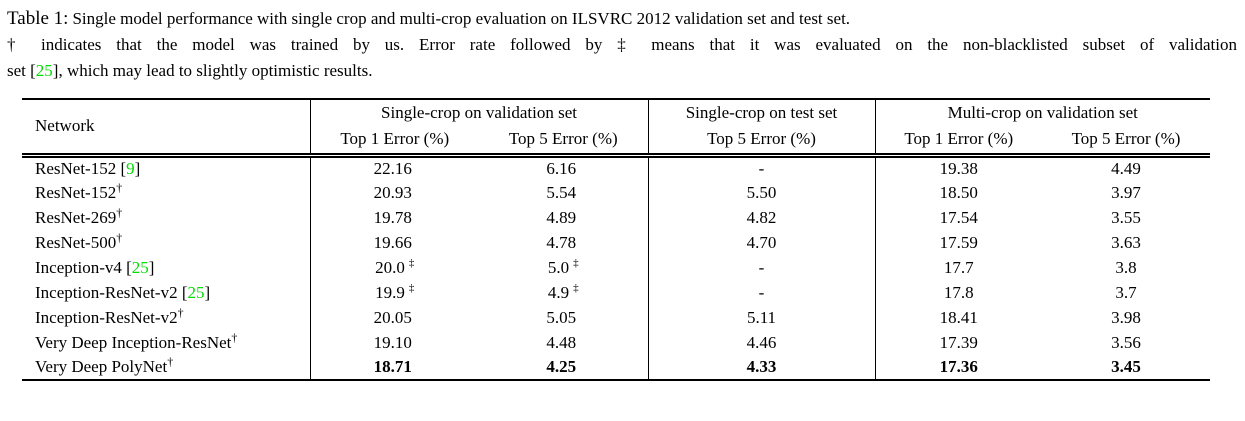 This screenshot has width=1245, height=421. What do you see at coordinates (563, 142) in the screenshot?
I see `header-top5-val: Top 5 Error (%)` at bounding box center [563, 142].